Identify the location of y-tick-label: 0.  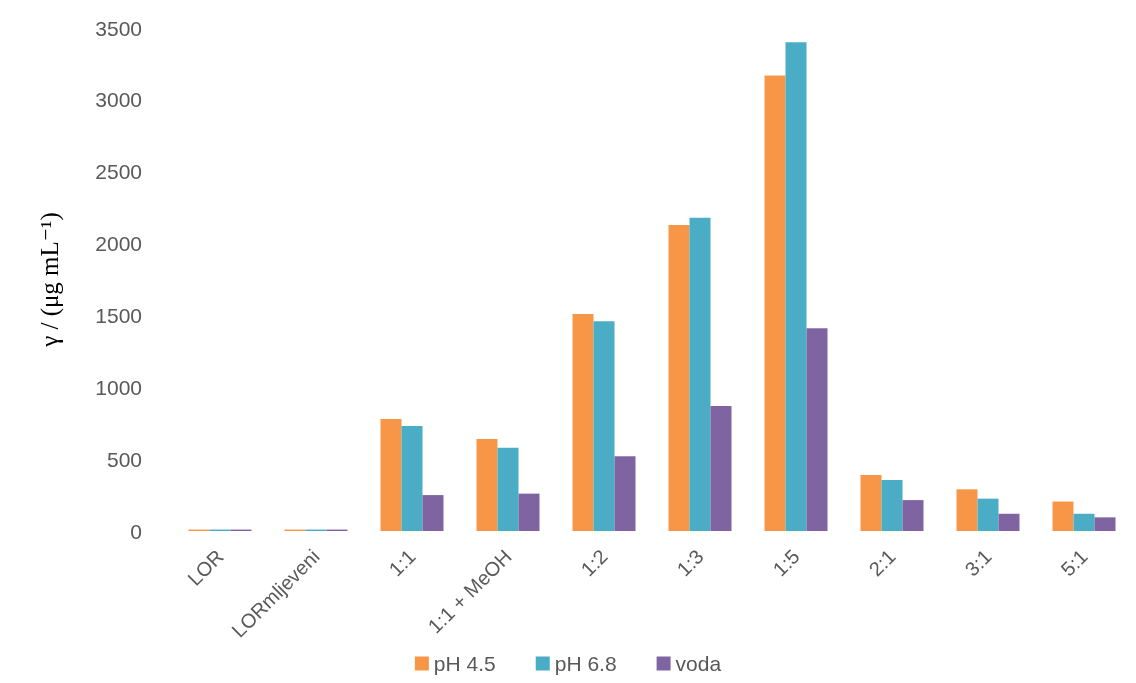
(136, 531).